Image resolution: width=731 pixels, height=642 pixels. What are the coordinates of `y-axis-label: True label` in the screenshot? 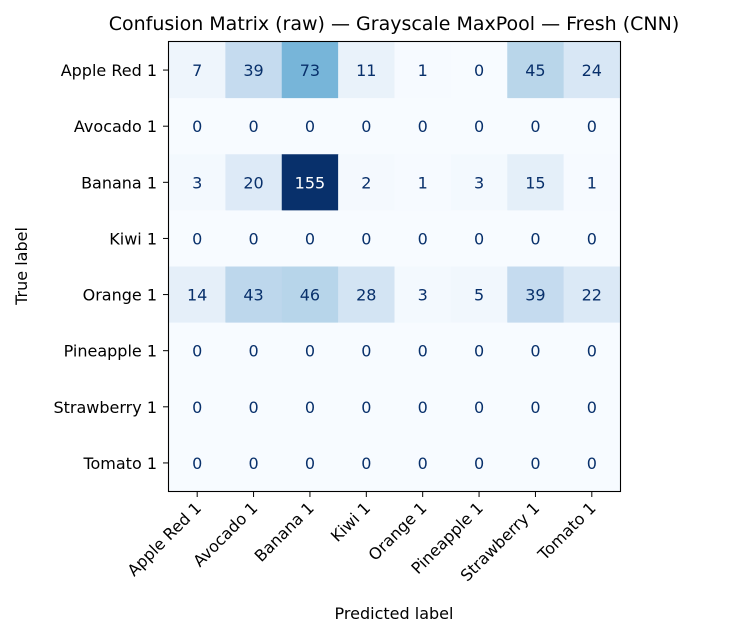 It's located at (21, 266).